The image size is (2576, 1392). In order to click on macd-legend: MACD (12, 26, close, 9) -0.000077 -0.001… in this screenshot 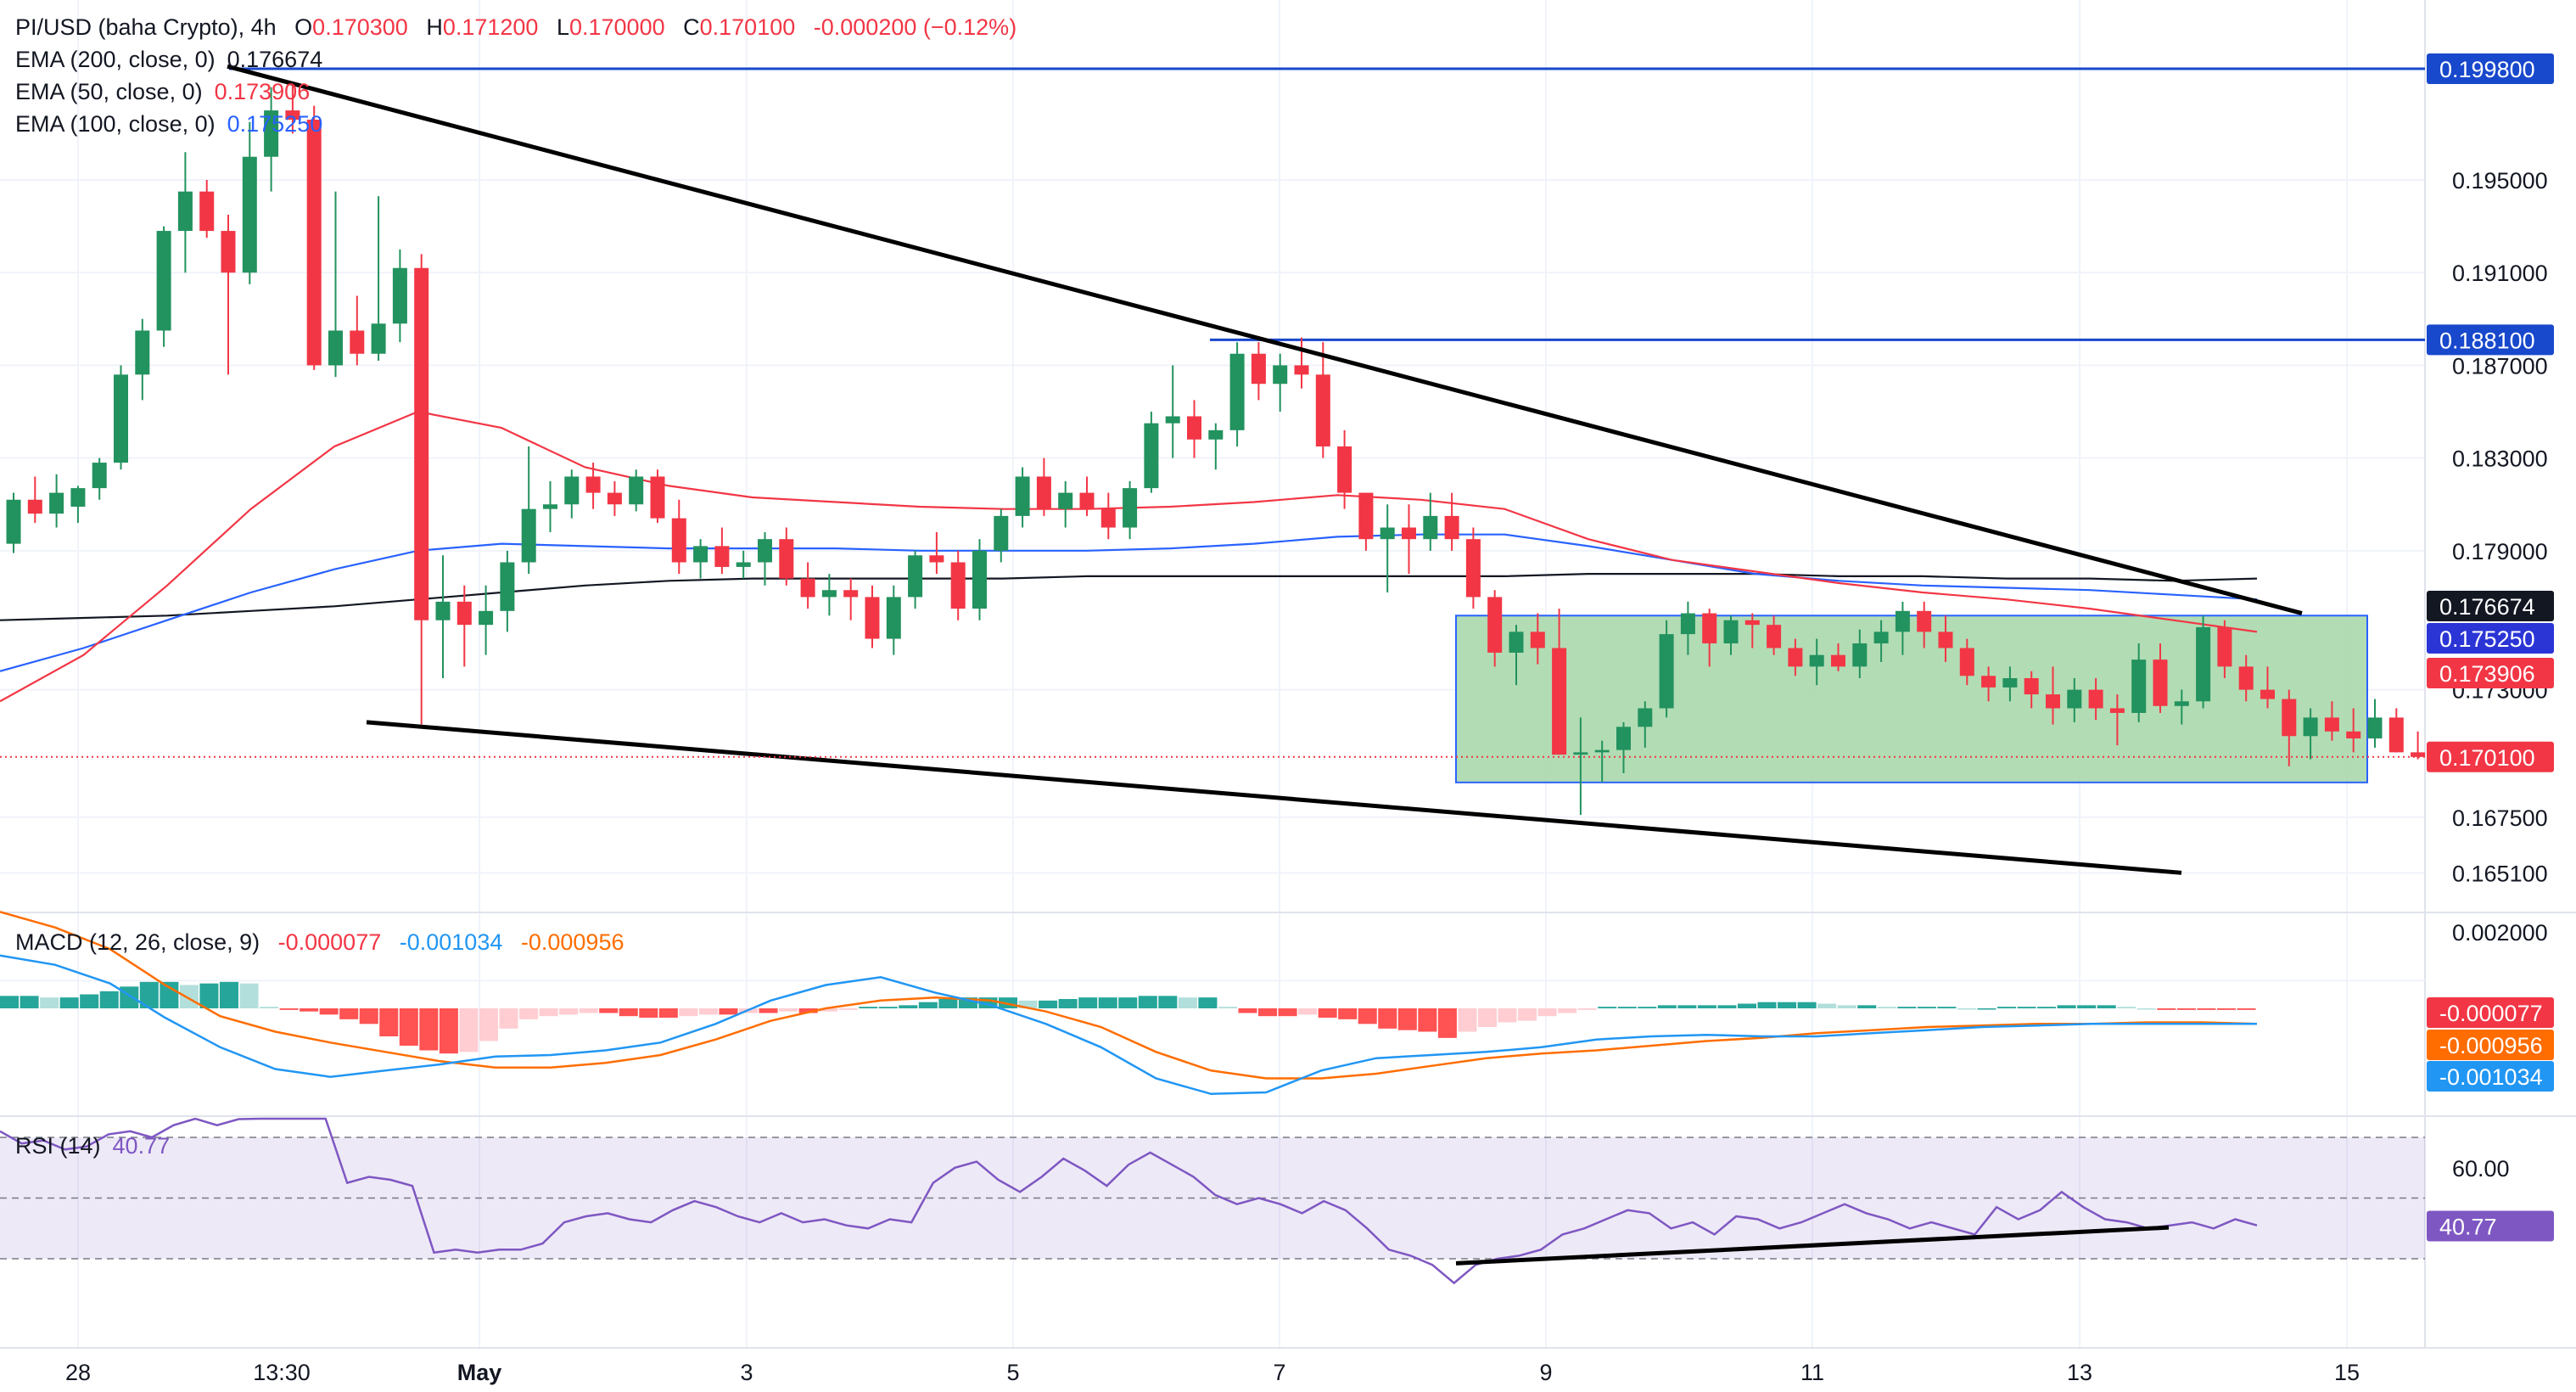, I will do `click(325, 942)`.